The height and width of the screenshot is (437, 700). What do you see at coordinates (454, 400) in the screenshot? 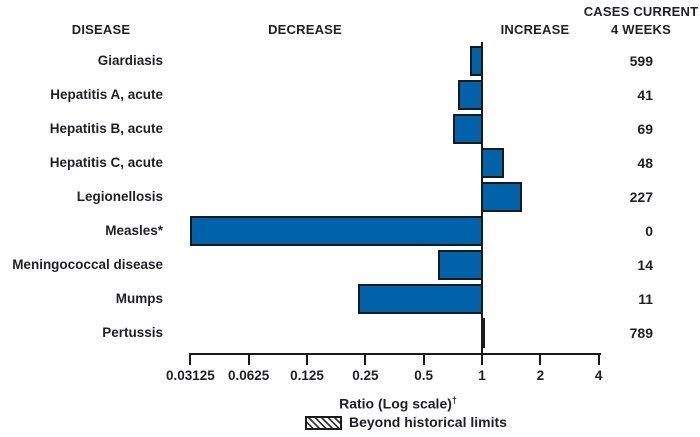
I see `x-axis-footnote-dagger: †` at bounding box center [454, 400].